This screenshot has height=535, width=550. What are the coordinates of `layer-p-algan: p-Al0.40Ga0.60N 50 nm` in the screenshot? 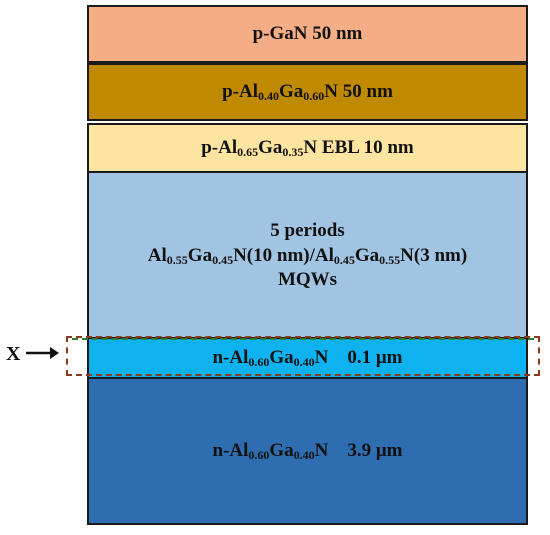 It's located at (307, 92).